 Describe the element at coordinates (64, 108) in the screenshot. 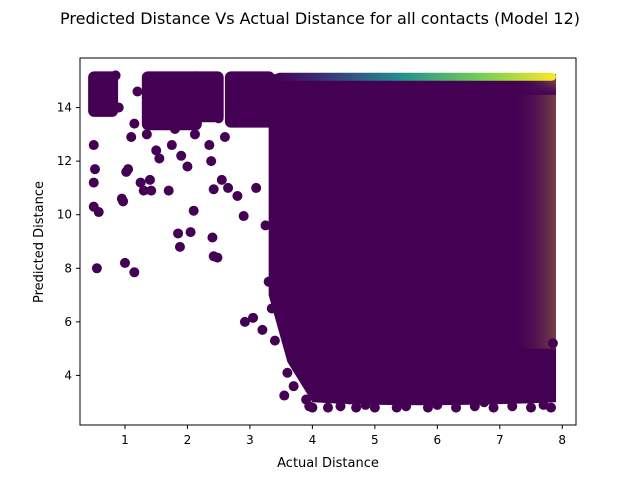

I see `y-tick-label: 14` at that location.